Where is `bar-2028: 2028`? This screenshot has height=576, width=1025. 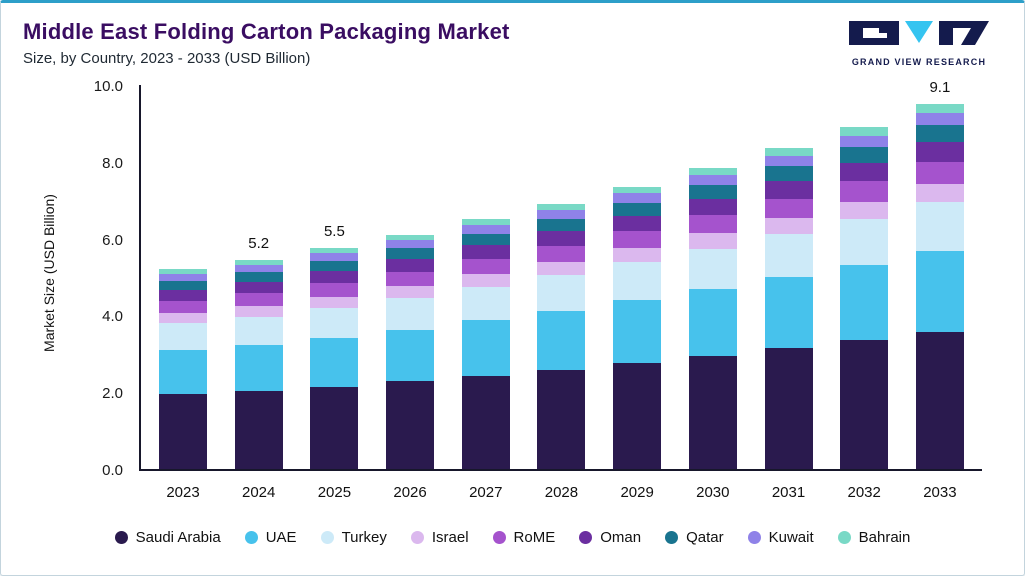 bar-2028: 2028 is located at coordinates (561, 293).